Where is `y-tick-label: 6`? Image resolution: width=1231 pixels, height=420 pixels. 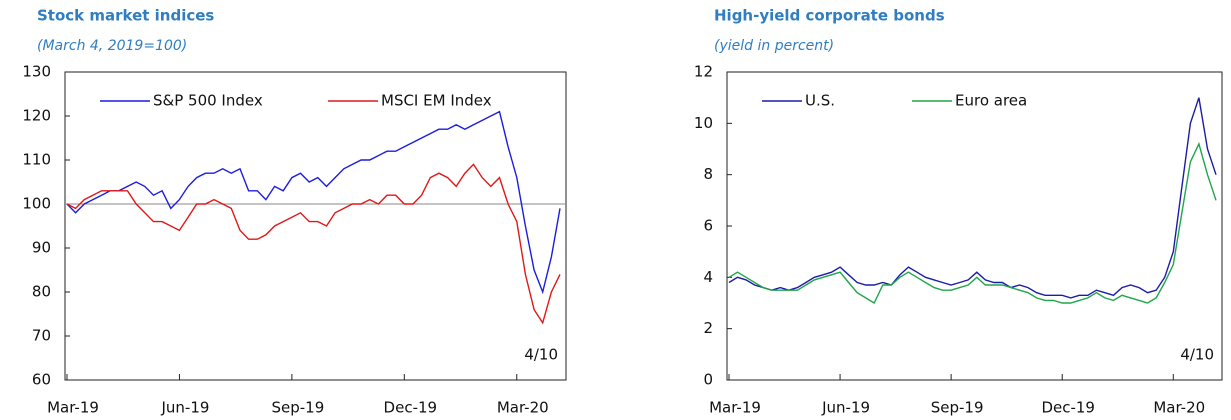 y-tick-label: 6 is located at coordinates (708, 226).